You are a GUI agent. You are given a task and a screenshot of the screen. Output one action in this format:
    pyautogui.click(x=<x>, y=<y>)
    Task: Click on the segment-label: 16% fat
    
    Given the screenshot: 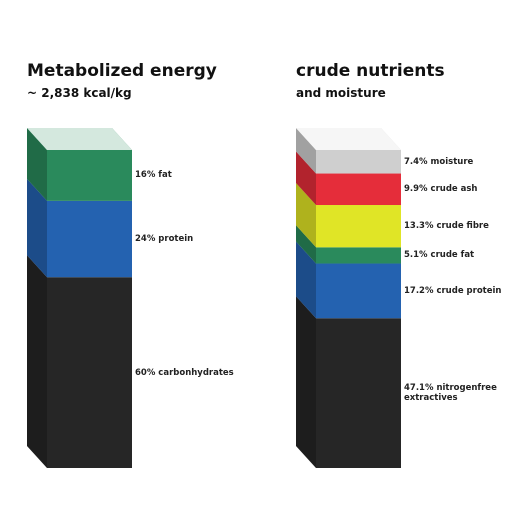 What is the action you would take?
    pyautogui.click(x=153, y=175)
    